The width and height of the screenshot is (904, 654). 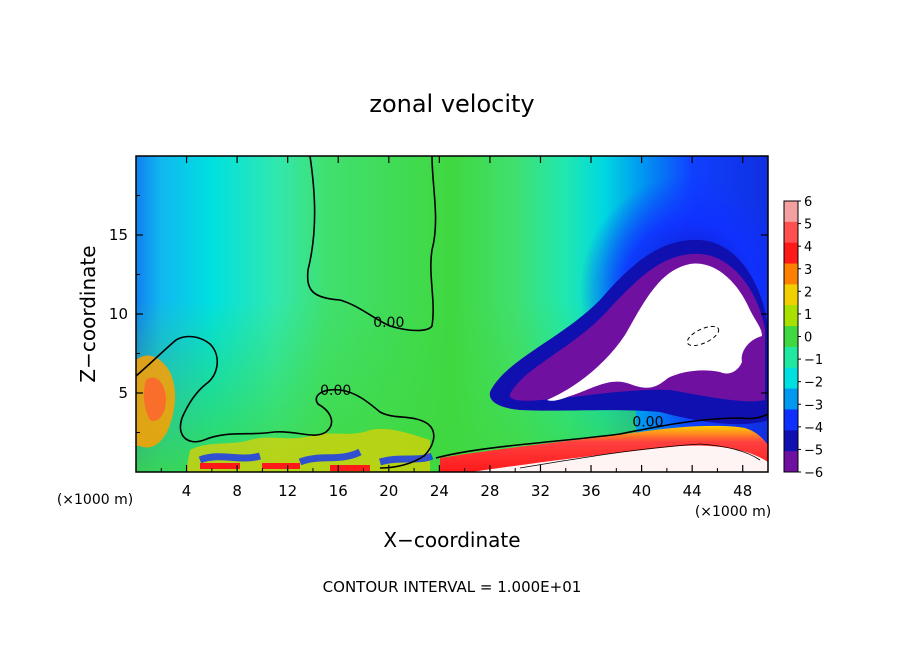 What do you see at coordinates (742, 491) in the screenshot?
I see `x-tick-label: 48` at bounding box center [742, 491].